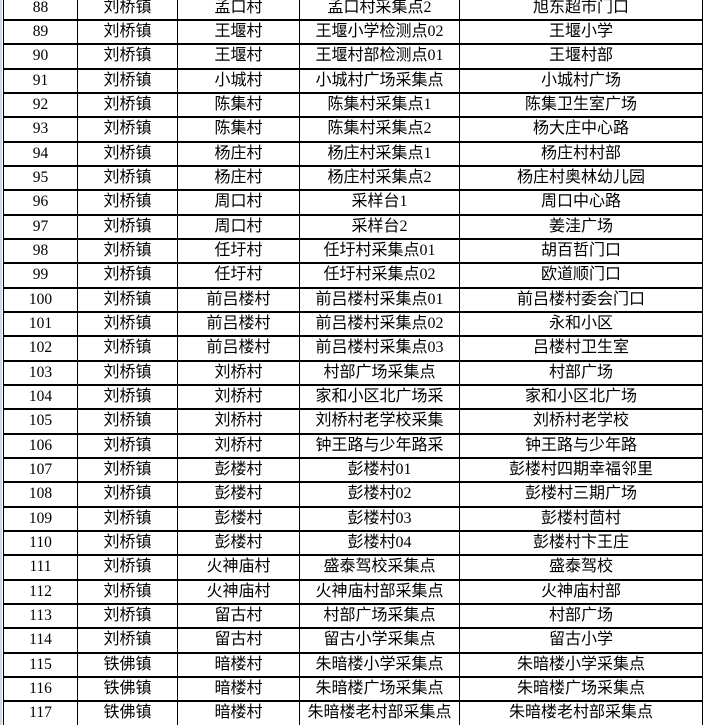  I want to click on cell-location: 火神庙村部, so click(581, 592).